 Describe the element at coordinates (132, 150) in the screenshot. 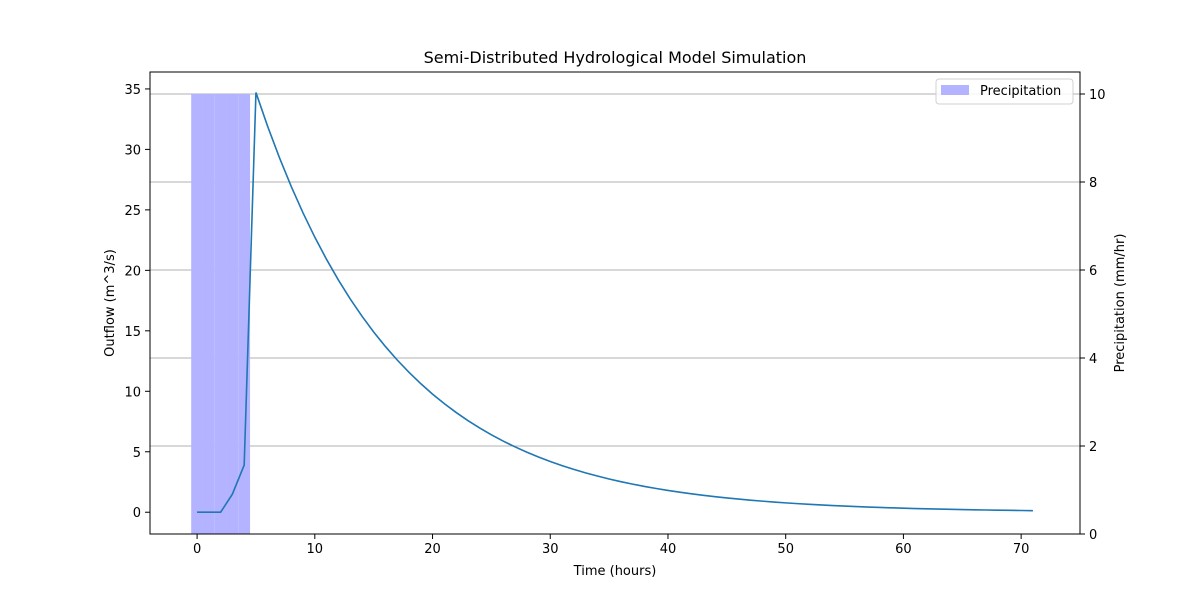

I see `y-left-tick-label: 30` at that location.